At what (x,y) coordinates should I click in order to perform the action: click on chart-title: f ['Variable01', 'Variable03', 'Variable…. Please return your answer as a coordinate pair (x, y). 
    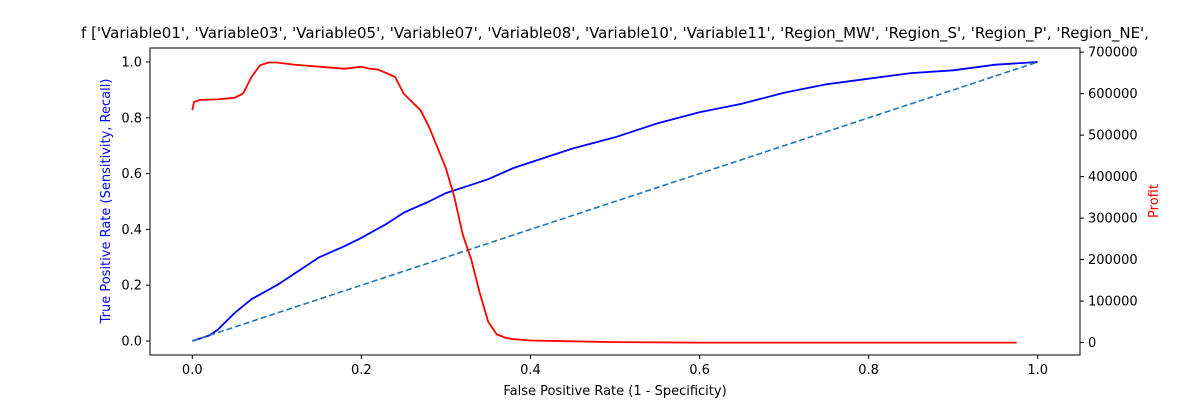
    Looking at the image, I should click on (615, 33).